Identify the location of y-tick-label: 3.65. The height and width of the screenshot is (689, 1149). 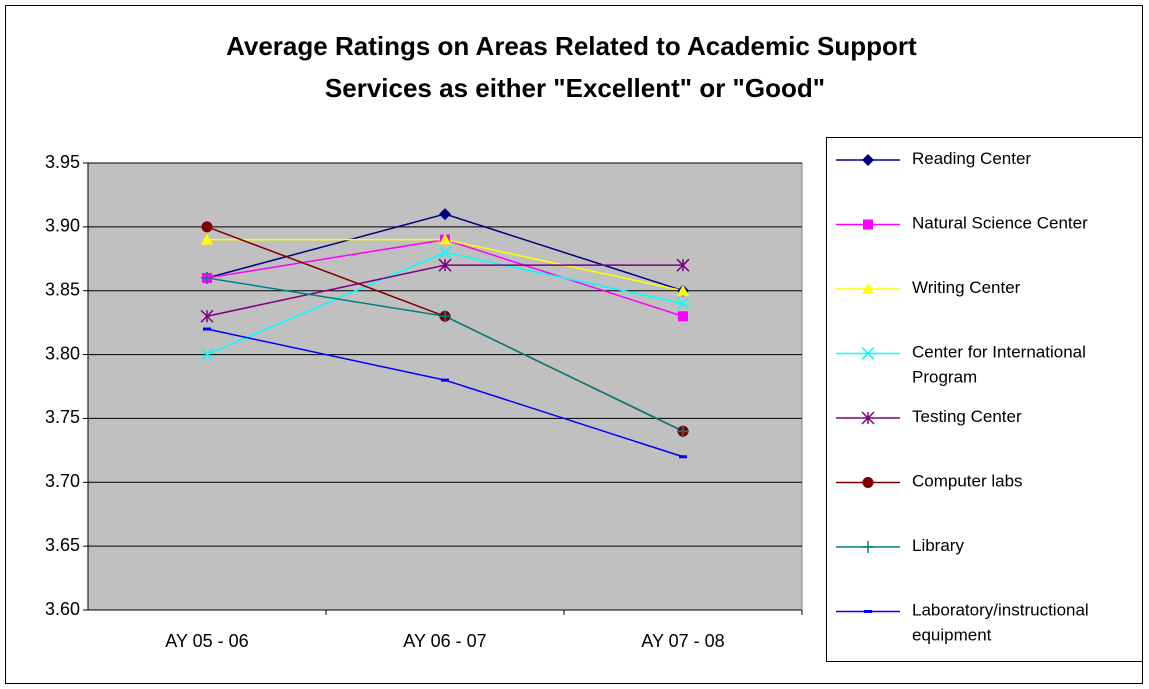
(62, 545).